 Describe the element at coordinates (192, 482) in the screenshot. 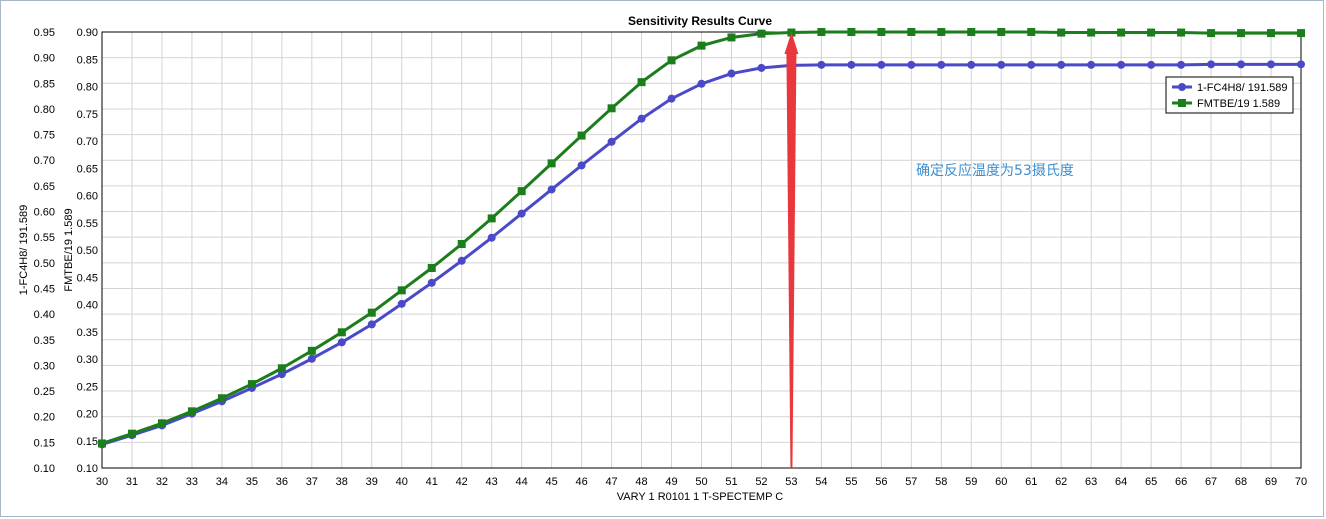

I see `x-tick-label: 33` at that location.